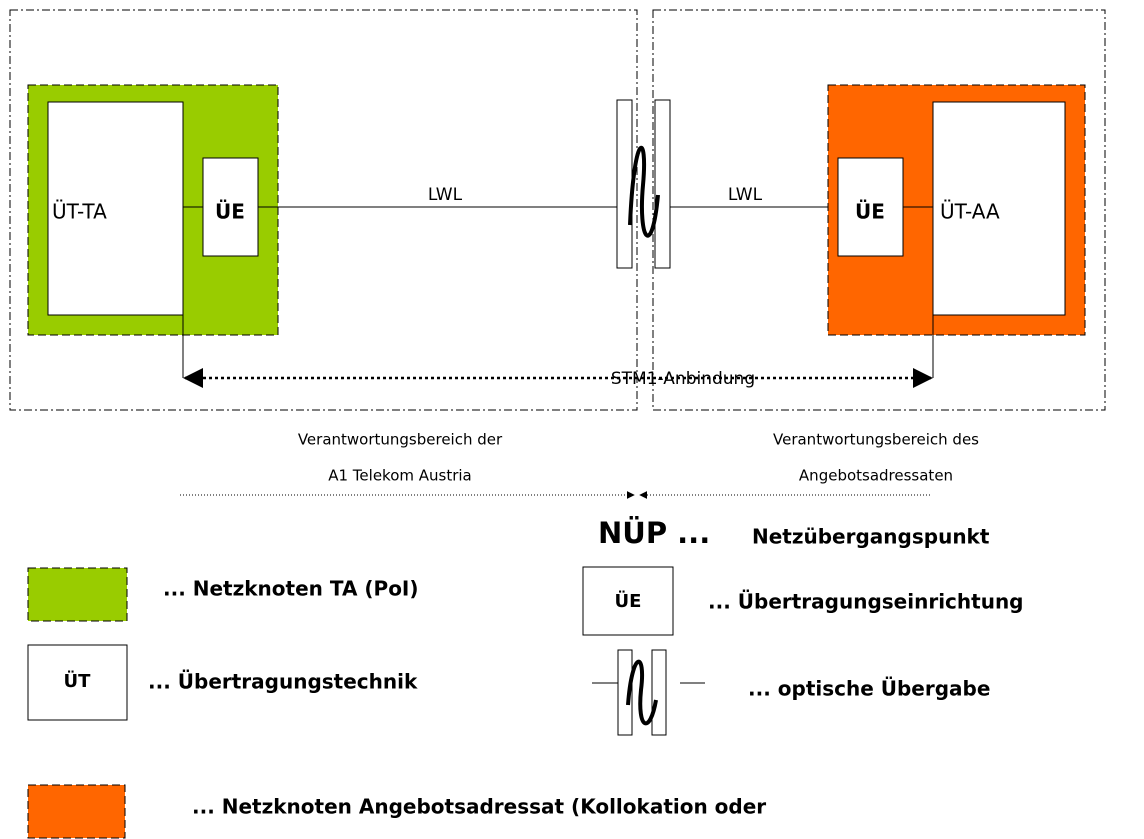 The height and width of the screenshot is (839, 1144). What do you see at coordinates (283, 682) in the screenshot?
I see `legend-text: ... Übertragungstechnik` at bounding box center [283, 682].